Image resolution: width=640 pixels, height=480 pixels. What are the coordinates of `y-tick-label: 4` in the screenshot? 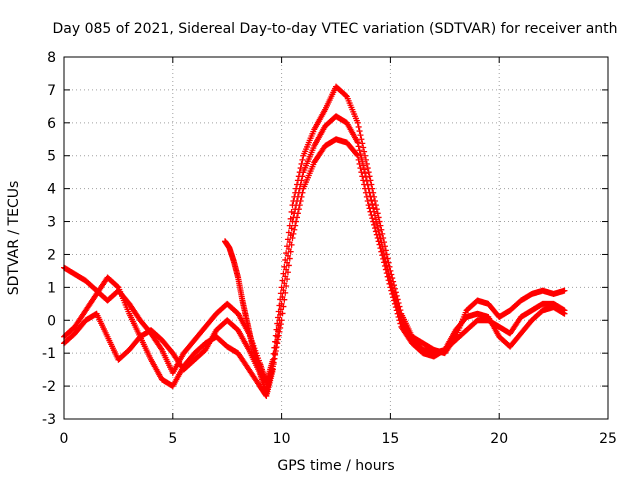 It's located at (51, 190).